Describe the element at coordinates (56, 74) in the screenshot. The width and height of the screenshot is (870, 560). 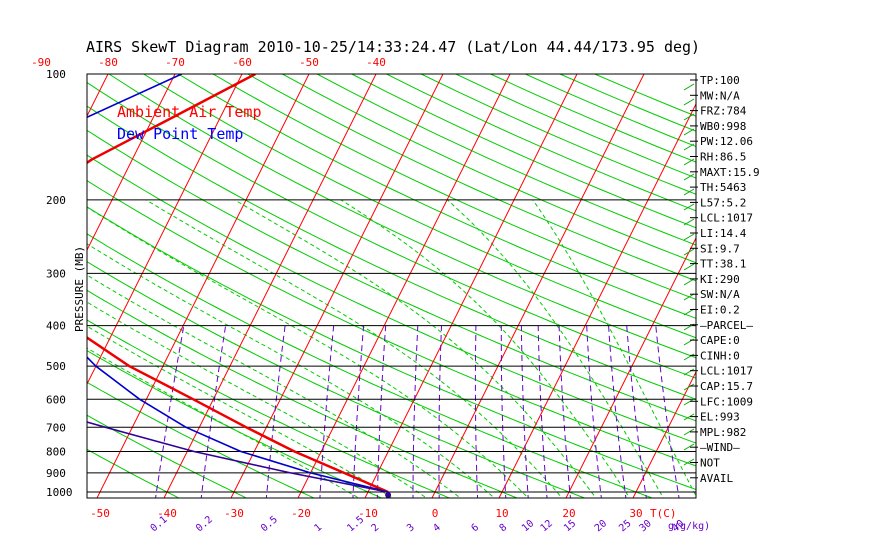
I see `pressure-tick-label: 100` at that location.